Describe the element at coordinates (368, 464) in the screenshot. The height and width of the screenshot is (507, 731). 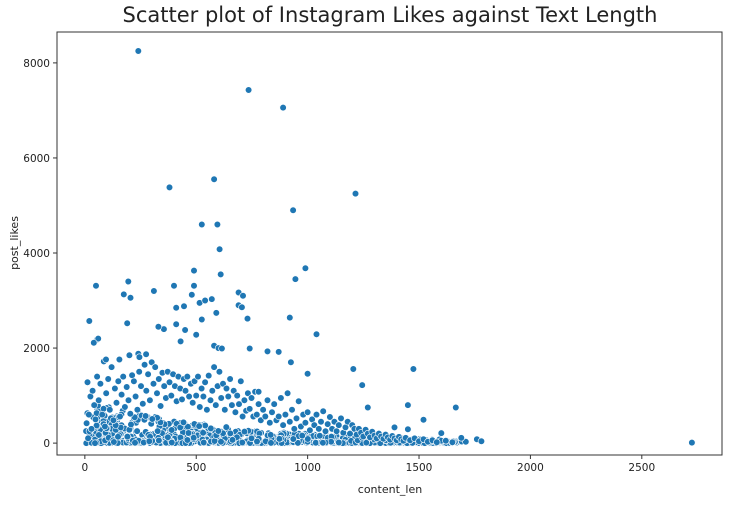
I see `x-axis-ticks: 0 500 1000 1500 2000 2500` at that location.